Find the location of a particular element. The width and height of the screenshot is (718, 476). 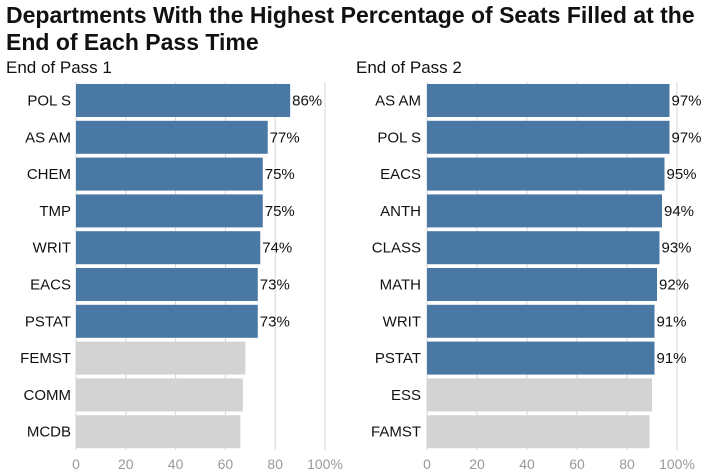

panel-title-pass-2: End of Pass 2 is located at coordinates (409, 67).